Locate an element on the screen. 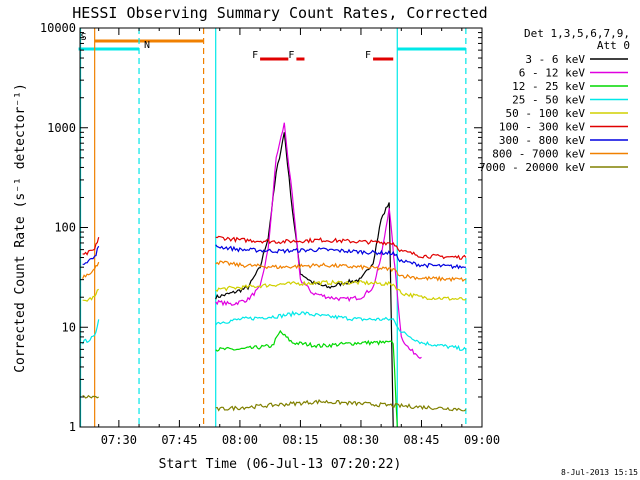 Image resolution: width=640 pixels, height=480 pixels. x-axis-label: Start Time (06-Jul-13 07:20:22) is located at coordinates (280, 464).